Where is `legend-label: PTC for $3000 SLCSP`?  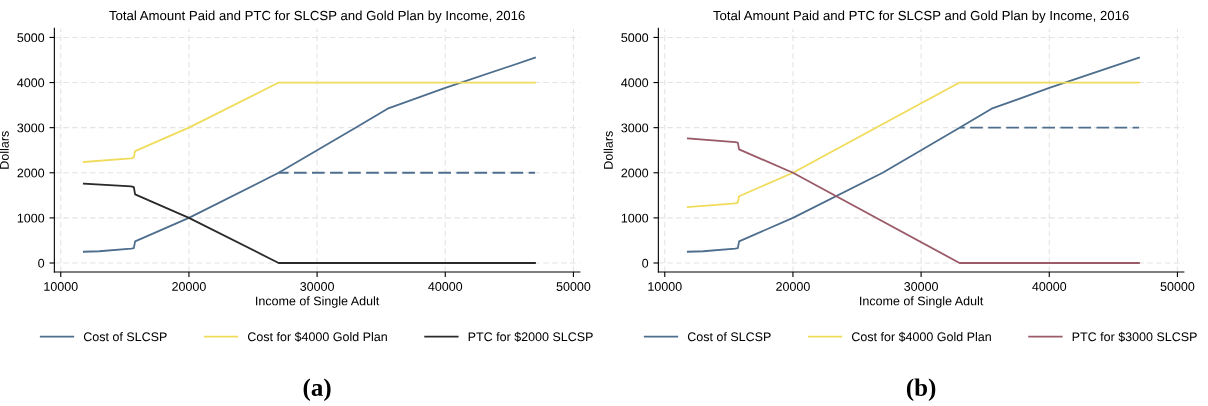
legend-label: PTC for $3000 SLCSP is located at coordinates (1134, 336).